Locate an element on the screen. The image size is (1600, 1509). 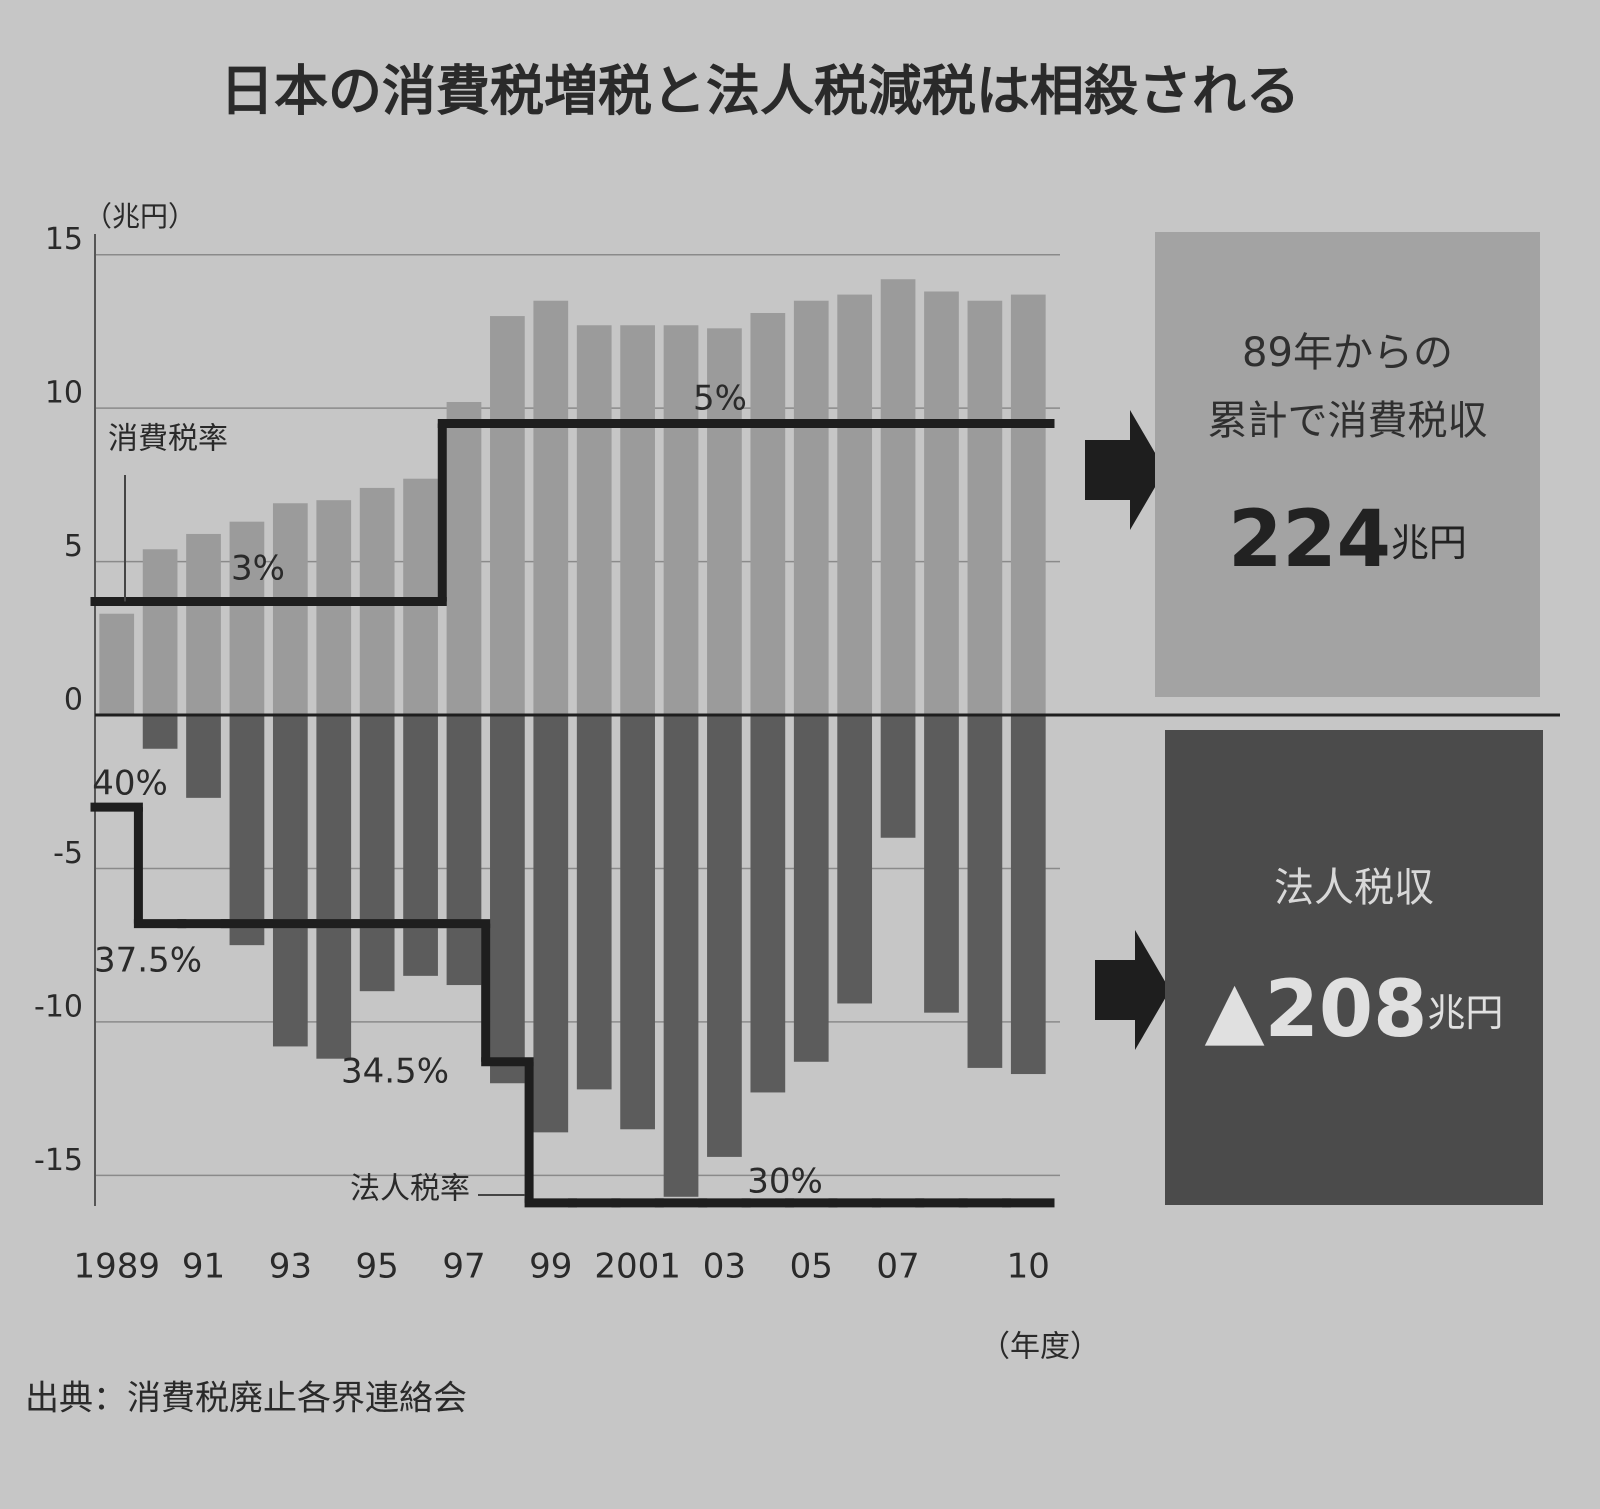
summary-amount-value: 224 is located at coordinates (1309, 540).